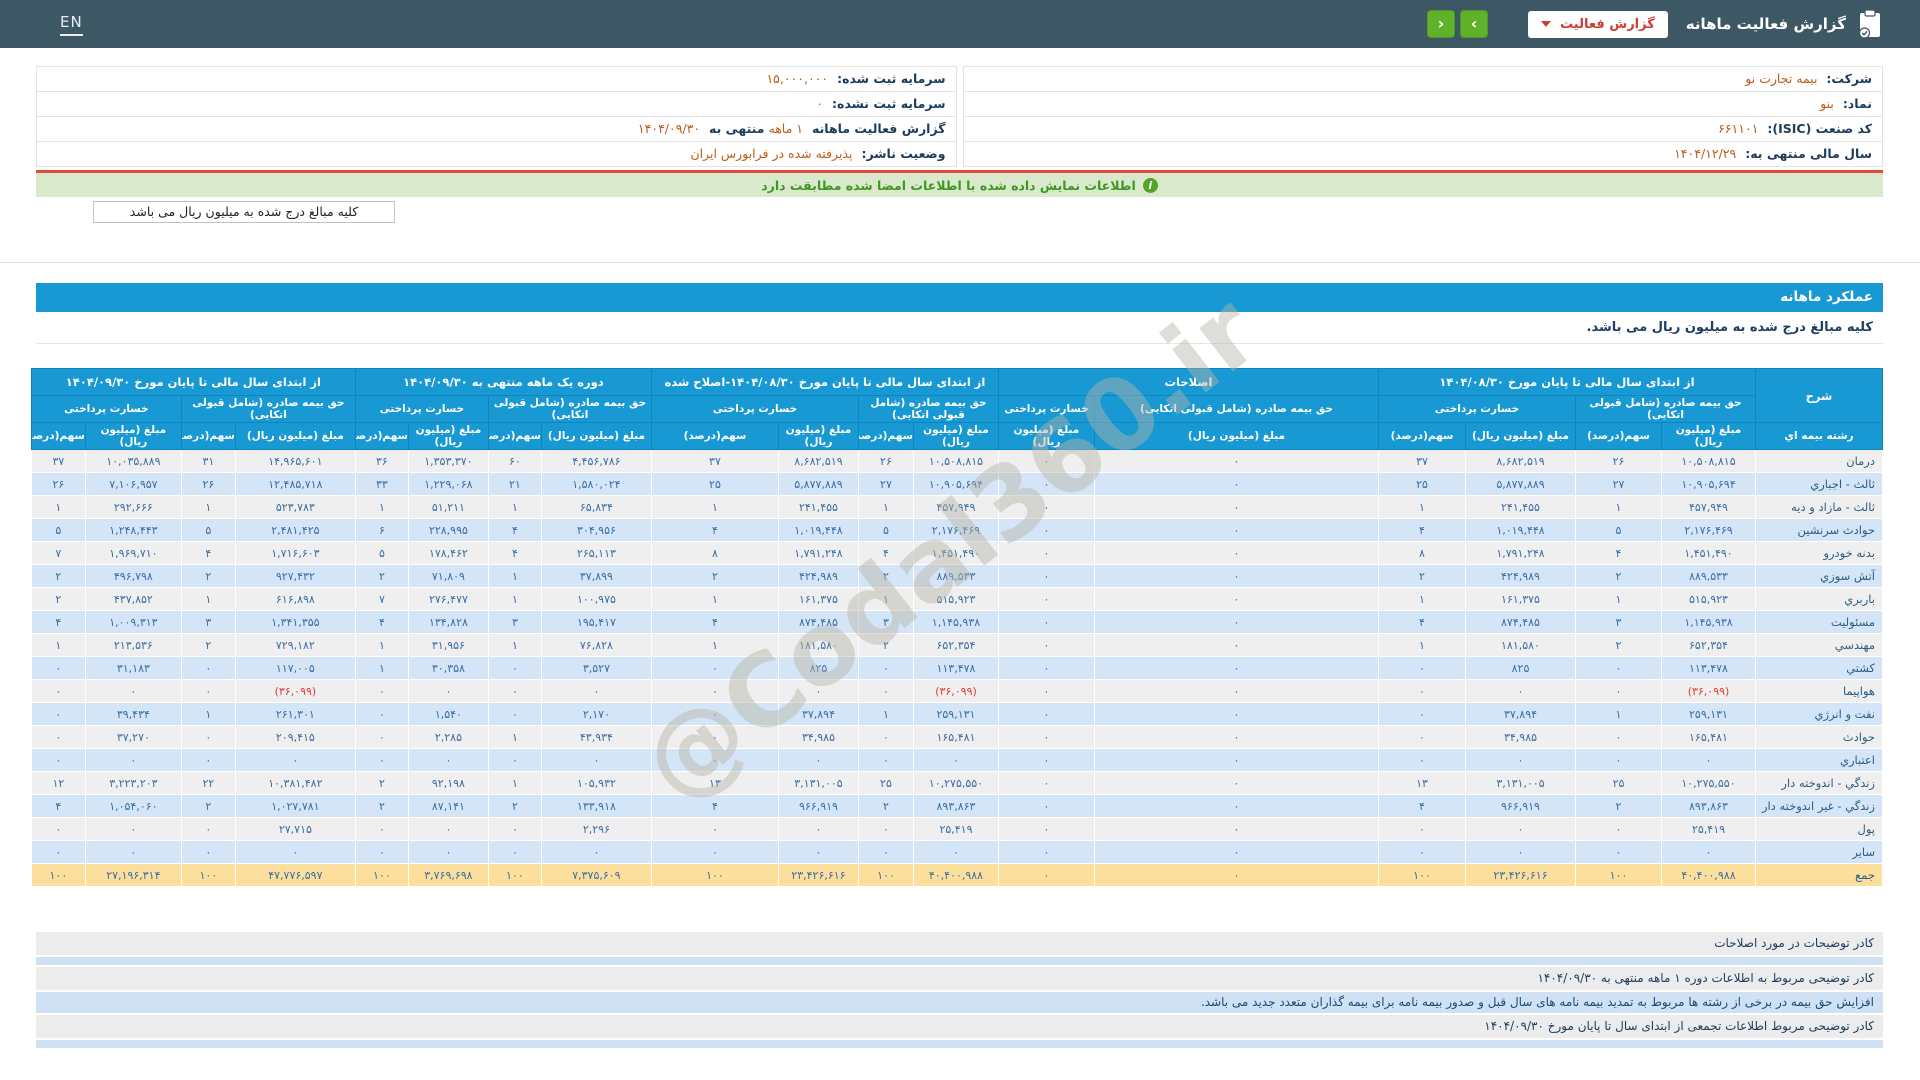 Image resolution: width=1920 pixels, height=1080 pixels. I want to click on share-unit-header: سهم(درصد), so click(885, 436).